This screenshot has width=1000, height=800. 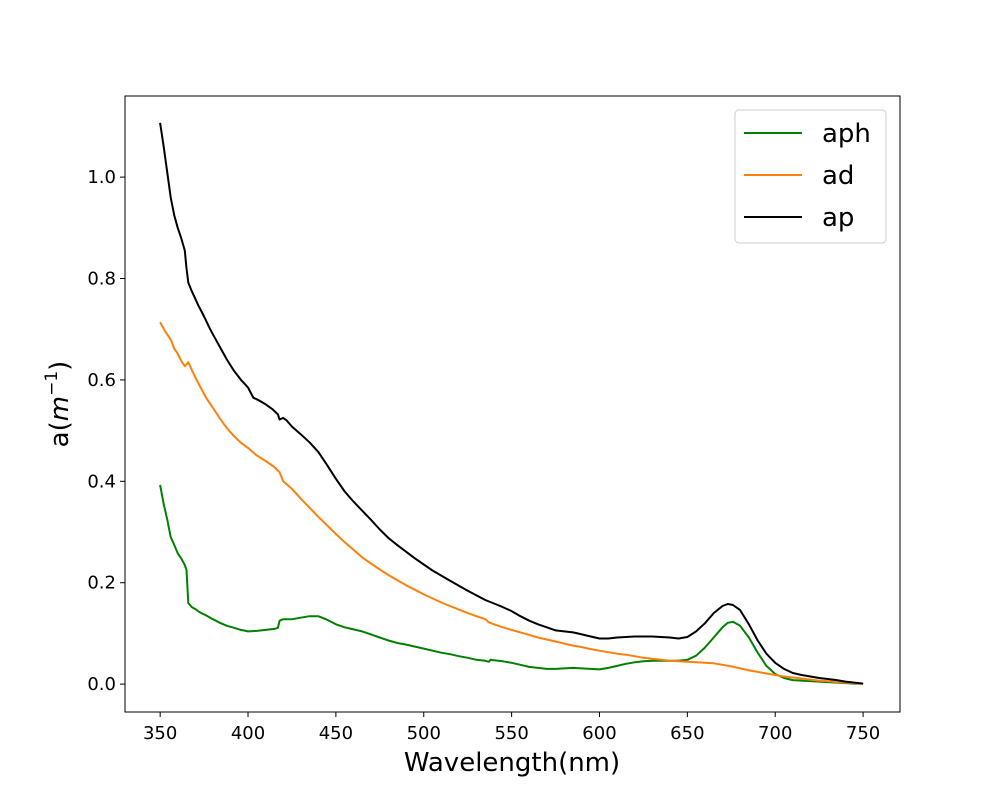 What do you see at coordinates (106, 431) in the screenshot?
I see `y-axis: 0.0 0.2 0.4 0.6 0.8 1.0` at bounding box center [106, 431].